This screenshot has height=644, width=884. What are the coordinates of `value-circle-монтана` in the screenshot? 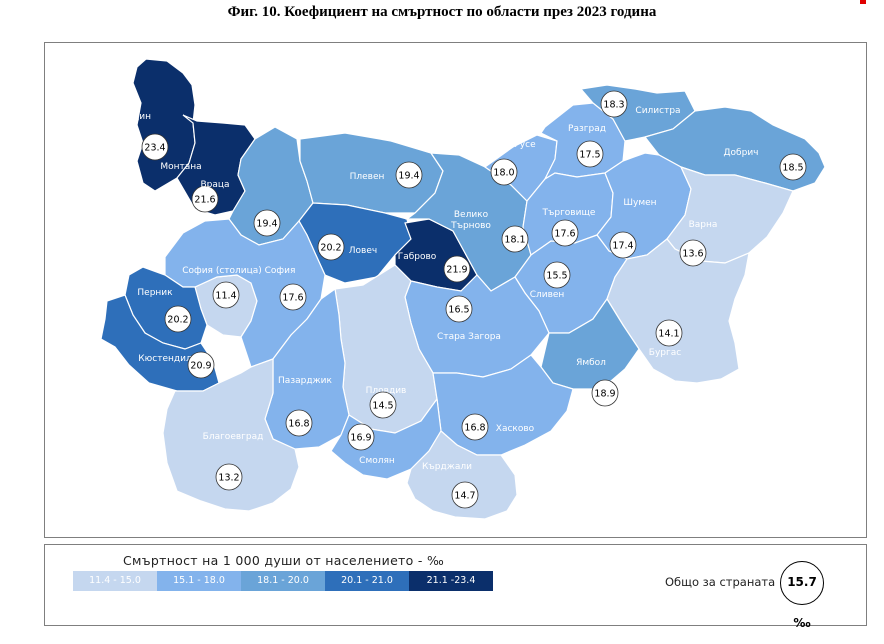 It's located at (205, 199).